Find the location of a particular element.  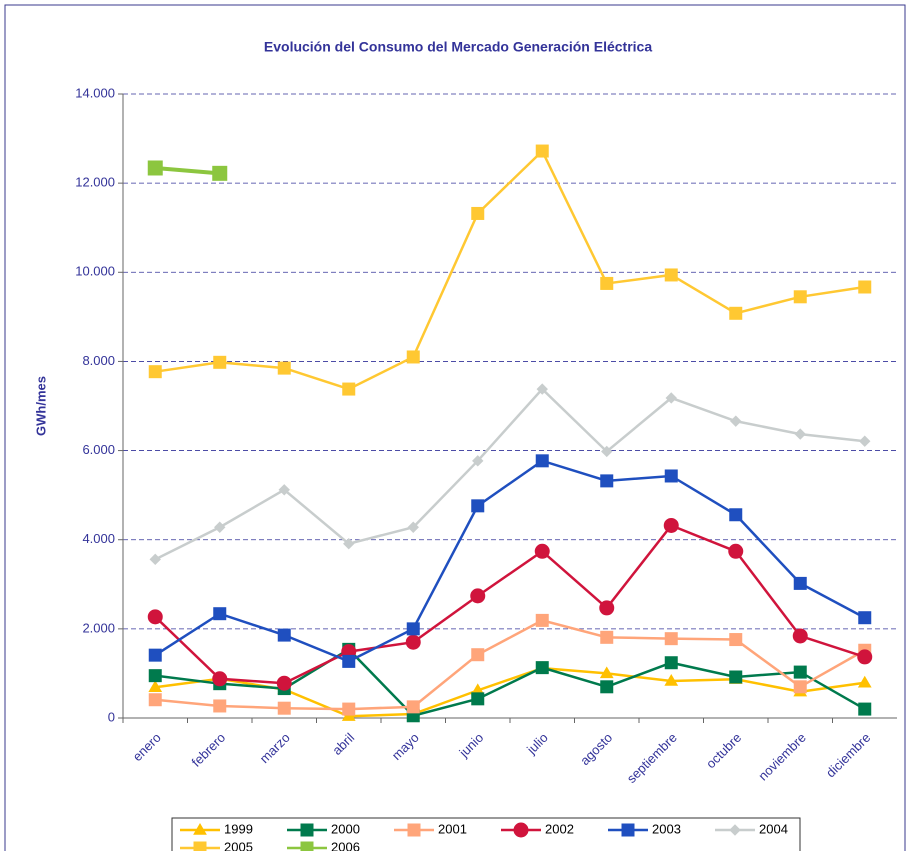

legend-label: 2001 is located at coordinates (452, 828).